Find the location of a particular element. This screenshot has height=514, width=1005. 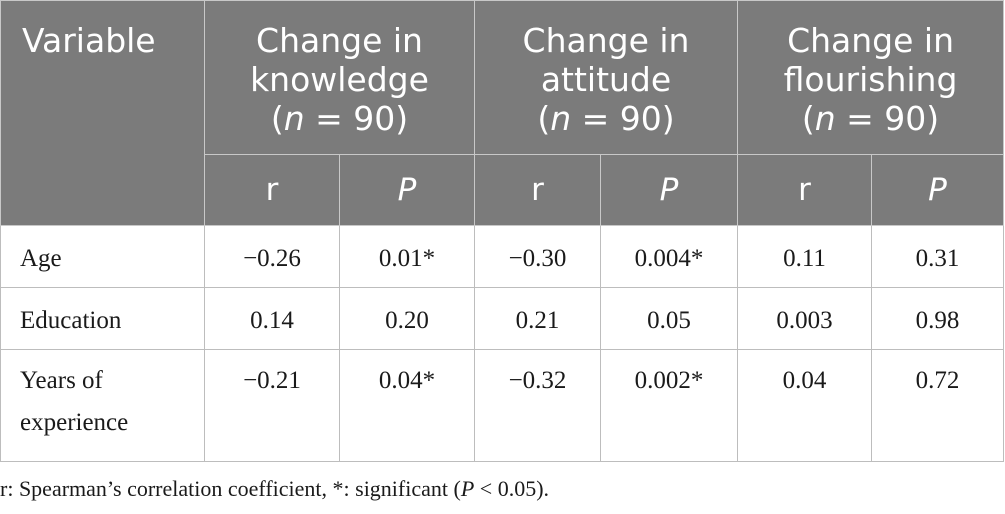

header-group-knowledge: Change in knowledge (n = 90) is located at coordinates (339, 77).